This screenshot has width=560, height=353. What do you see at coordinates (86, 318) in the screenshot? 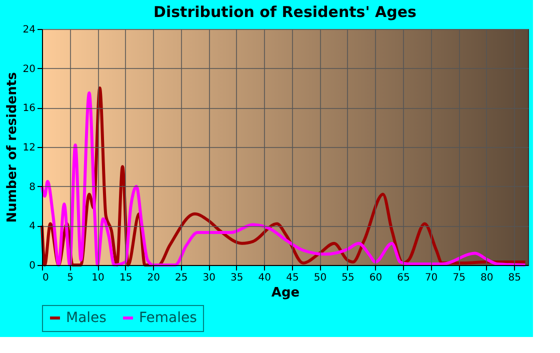
I see `legend-label: Males` at bounding box center [86, 318].